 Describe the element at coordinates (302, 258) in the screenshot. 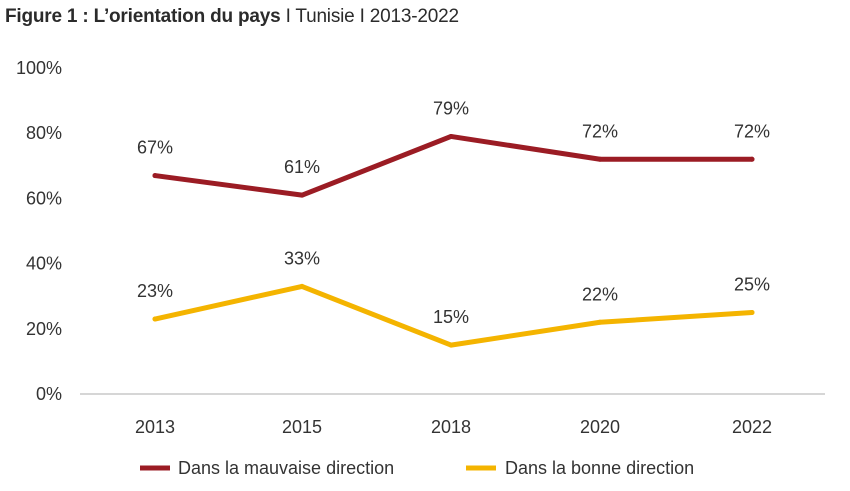

I see `data-label: 33%` at that location.